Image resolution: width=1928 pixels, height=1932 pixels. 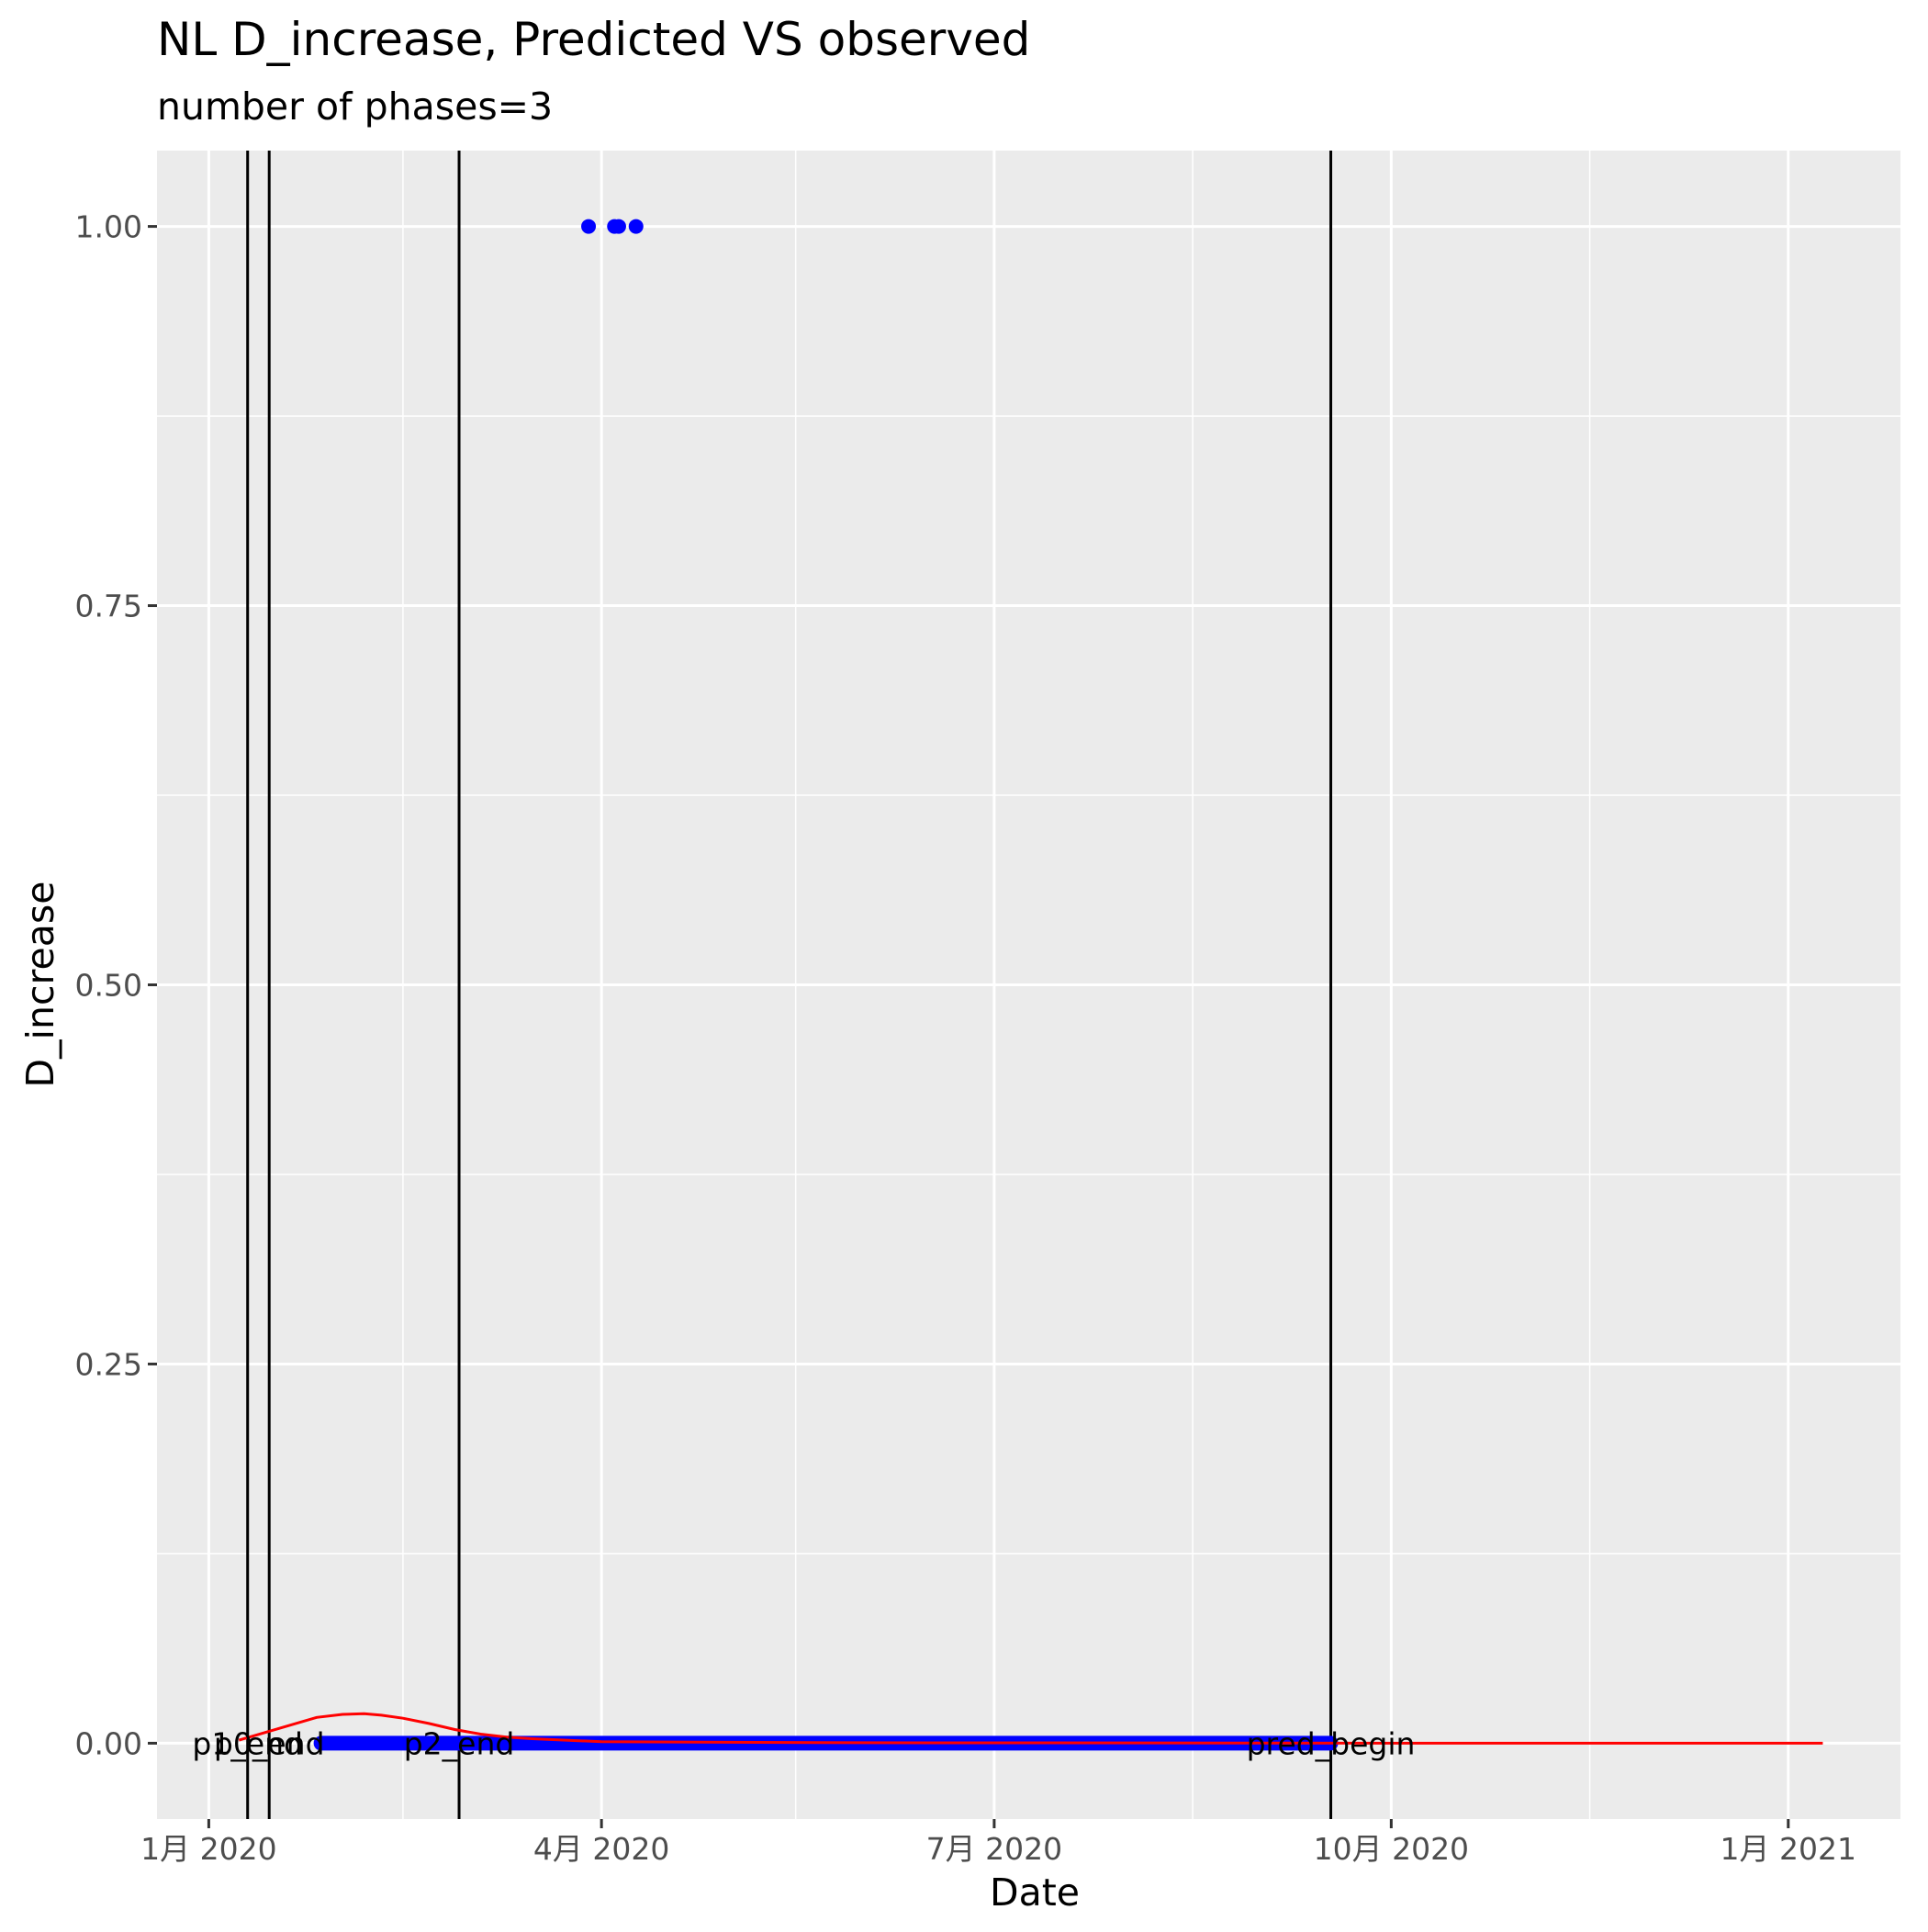 I want to click on y-tick-label: 0.50, so click(x=108, y=986).